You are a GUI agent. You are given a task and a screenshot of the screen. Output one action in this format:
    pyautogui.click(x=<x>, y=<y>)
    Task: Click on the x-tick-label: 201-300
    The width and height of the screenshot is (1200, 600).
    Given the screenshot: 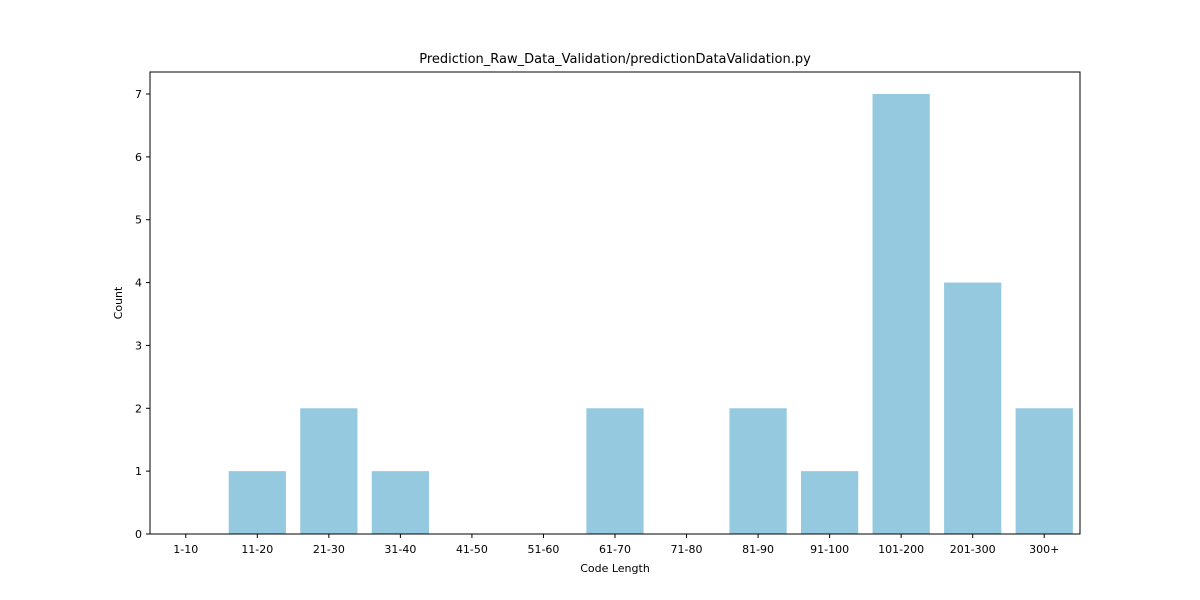 What is the action you would take?
    pyautogui.click(x=973, y=549)
    